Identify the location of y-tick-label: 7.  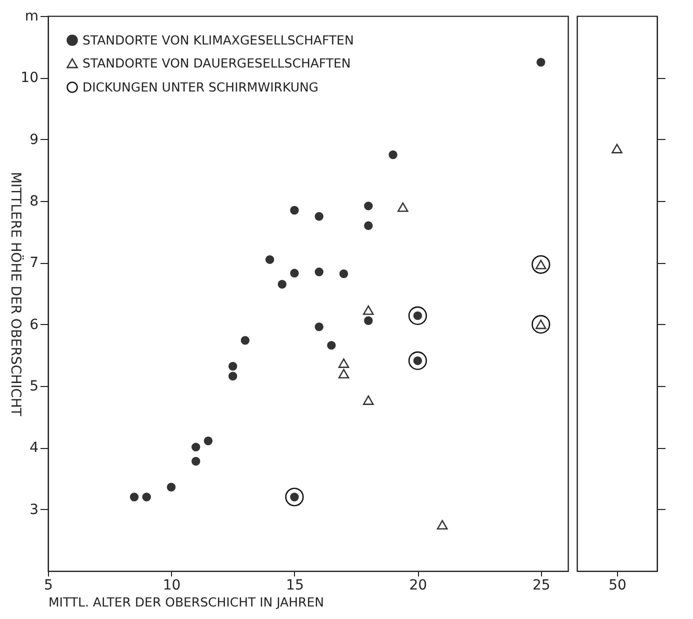
(34, 263).